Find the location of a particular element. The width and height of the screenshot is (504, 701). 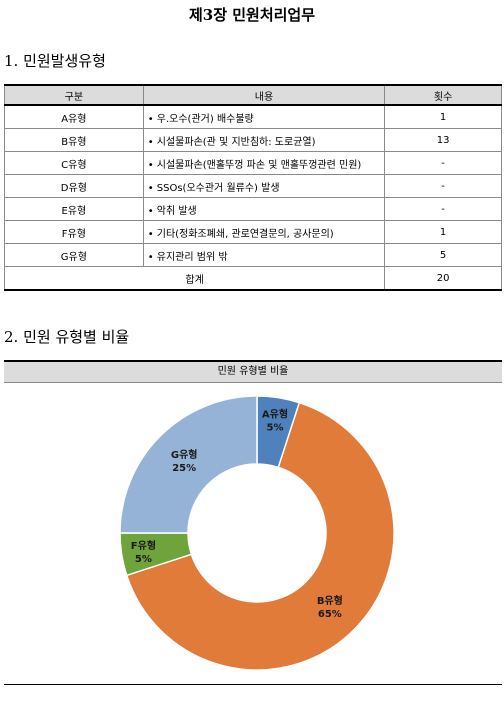

table-header-row: 구분 내용 횟수 is located at coordinates (253, 95).